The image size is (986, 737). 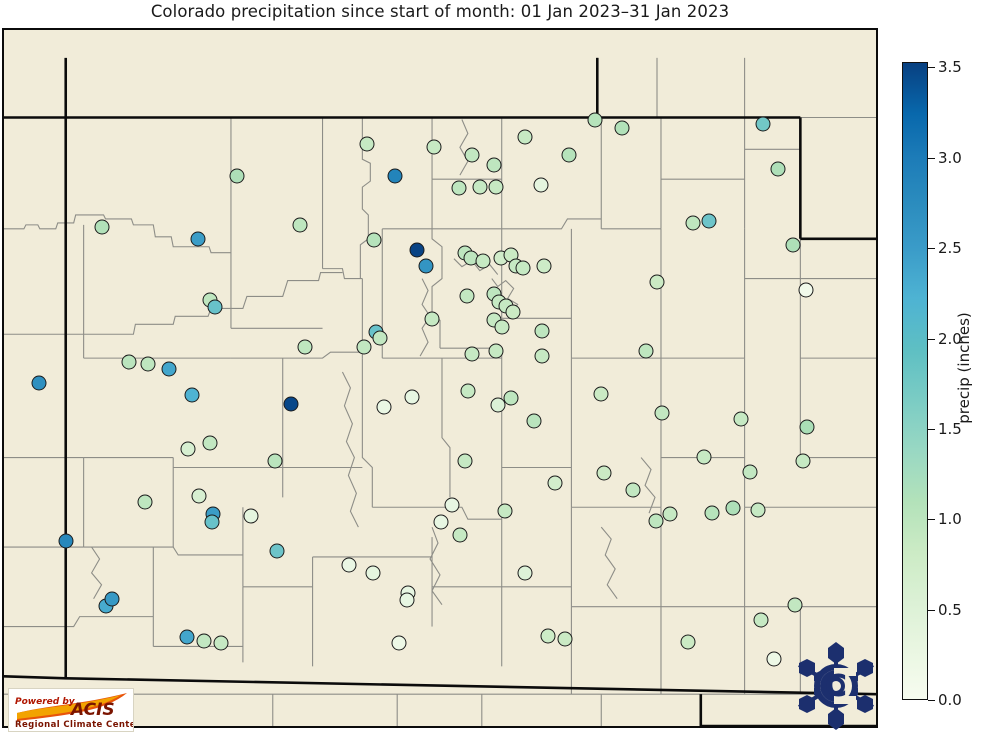 I want to click on svg-text: Powered by, so click(x=45, y=702).